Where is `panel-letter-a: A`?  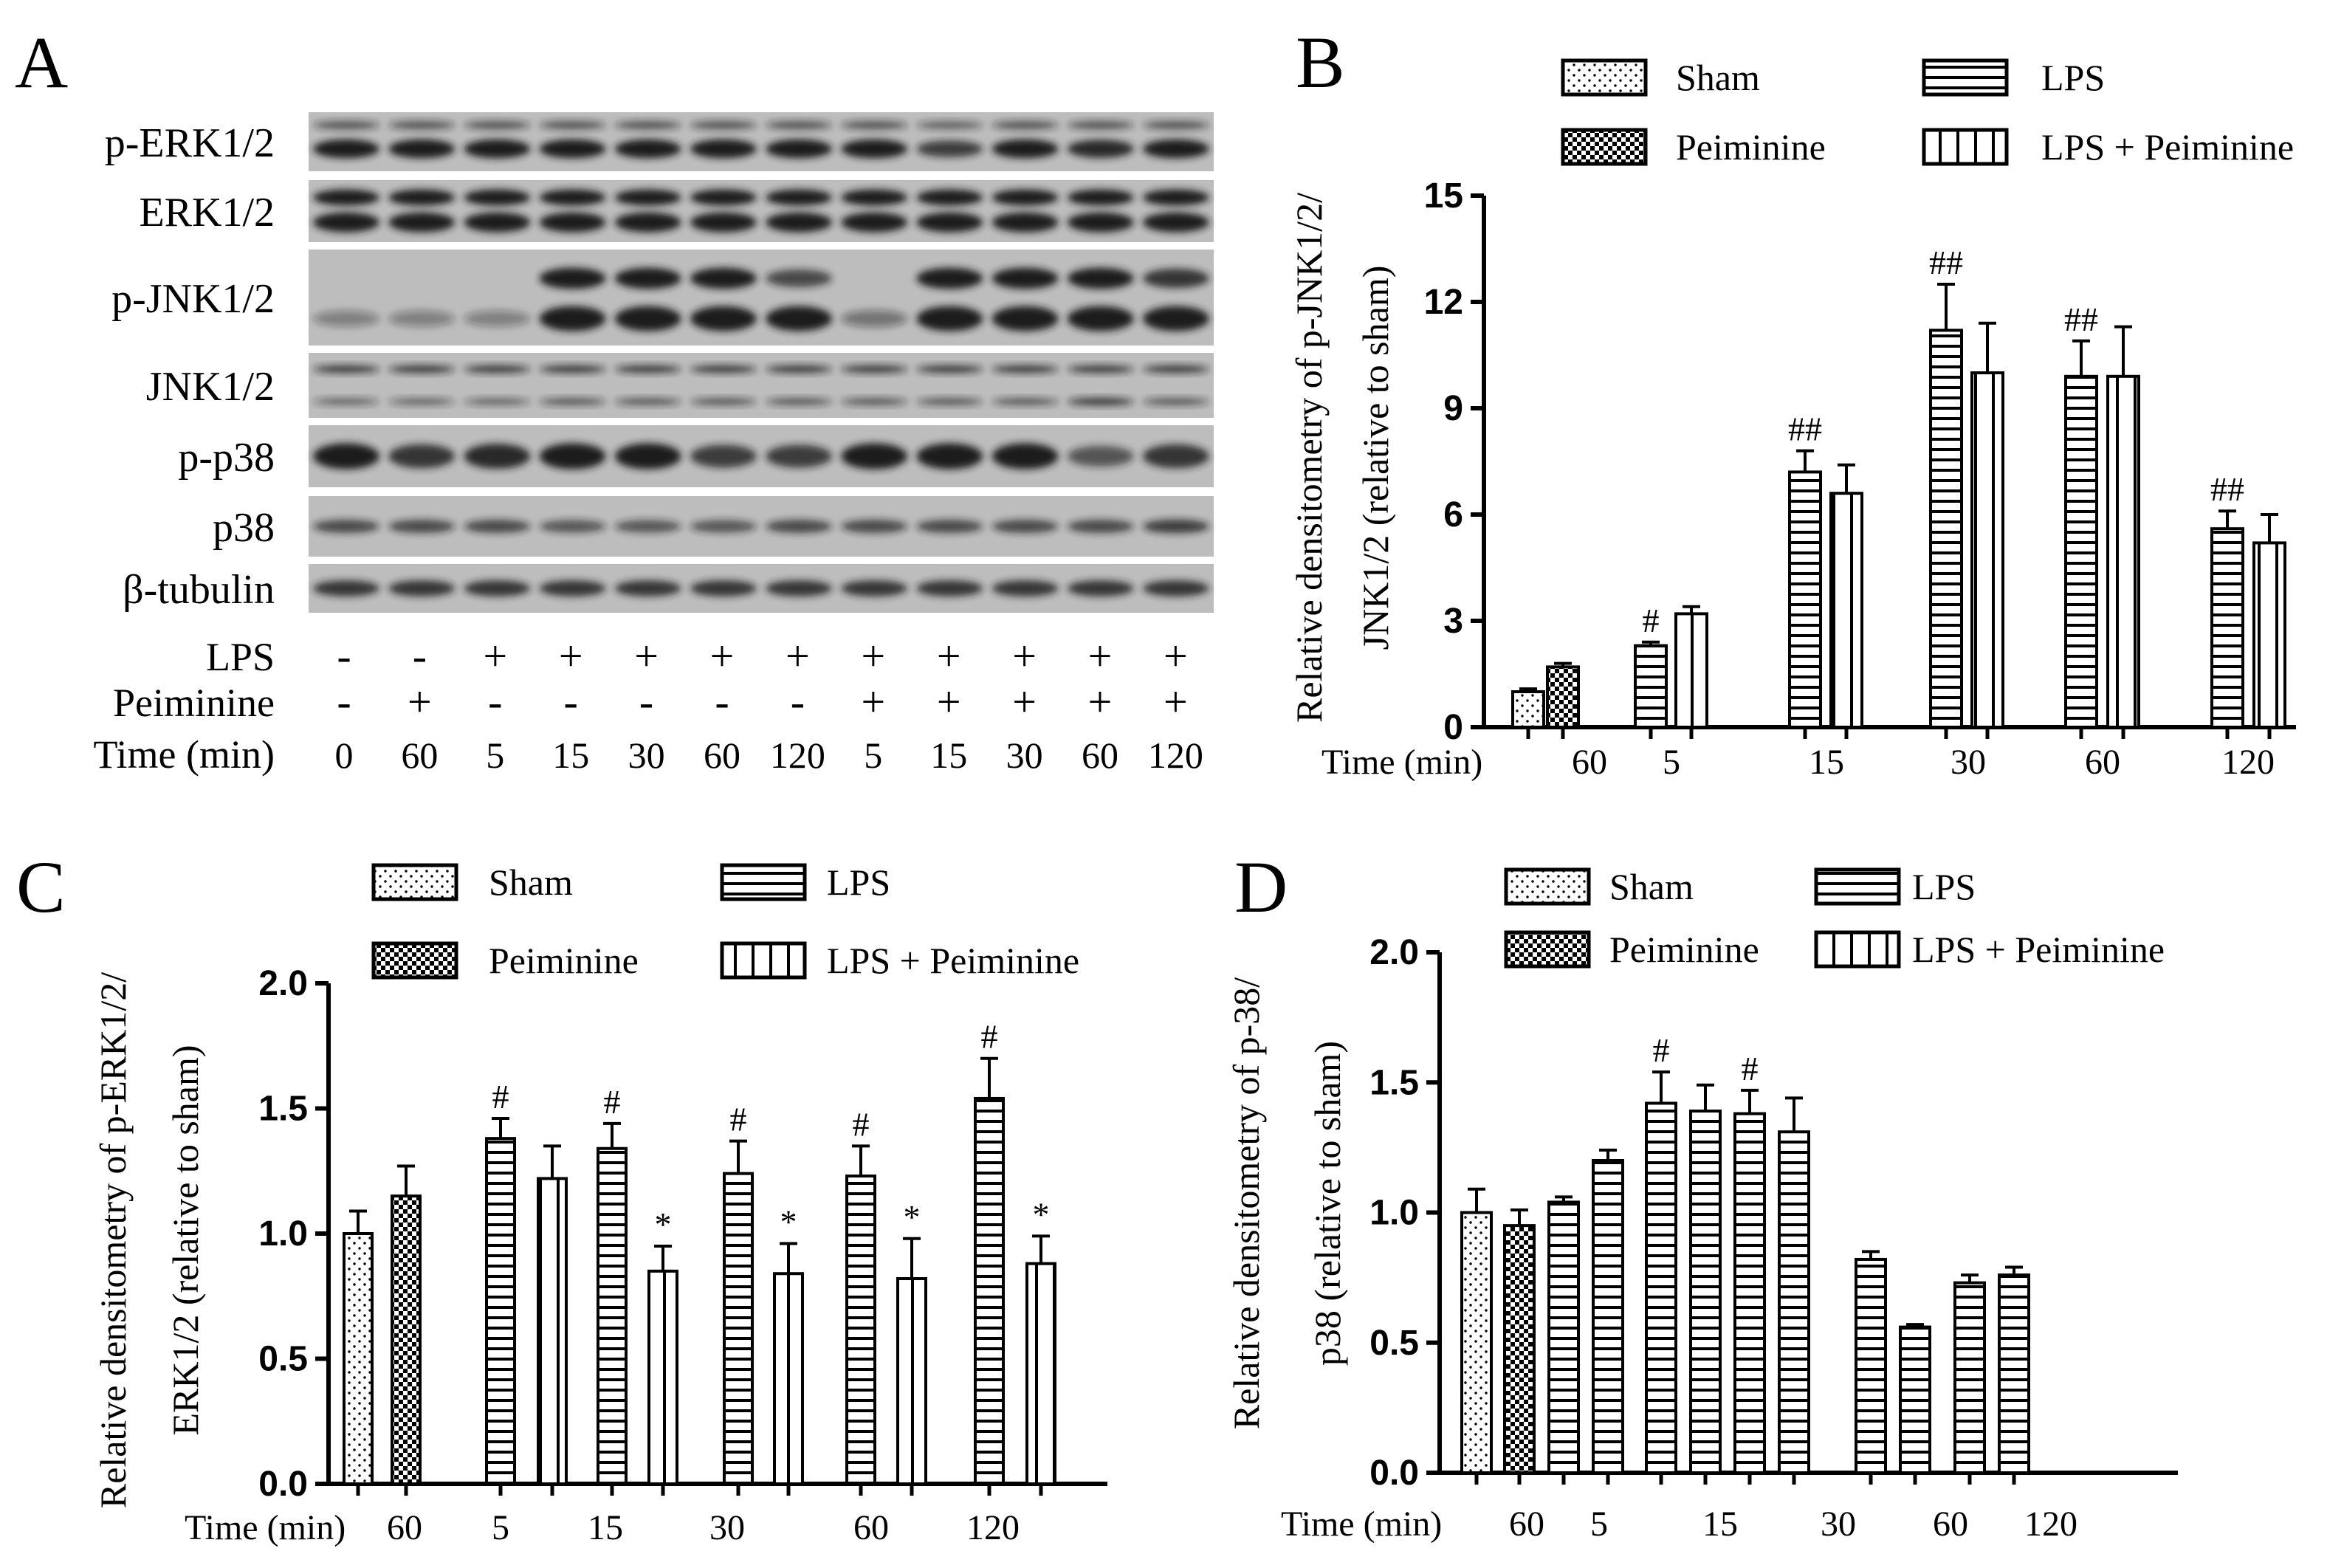
panel-letter-a: A is located at coordinates (41, 62).